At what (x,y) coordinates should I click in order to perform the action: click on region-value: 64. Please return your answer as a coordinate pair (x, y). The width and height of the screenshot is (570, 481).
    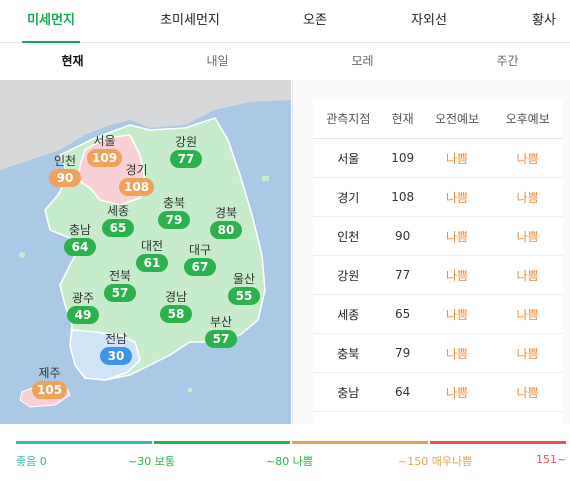
    Looking at the image, I should click on (80, 247).